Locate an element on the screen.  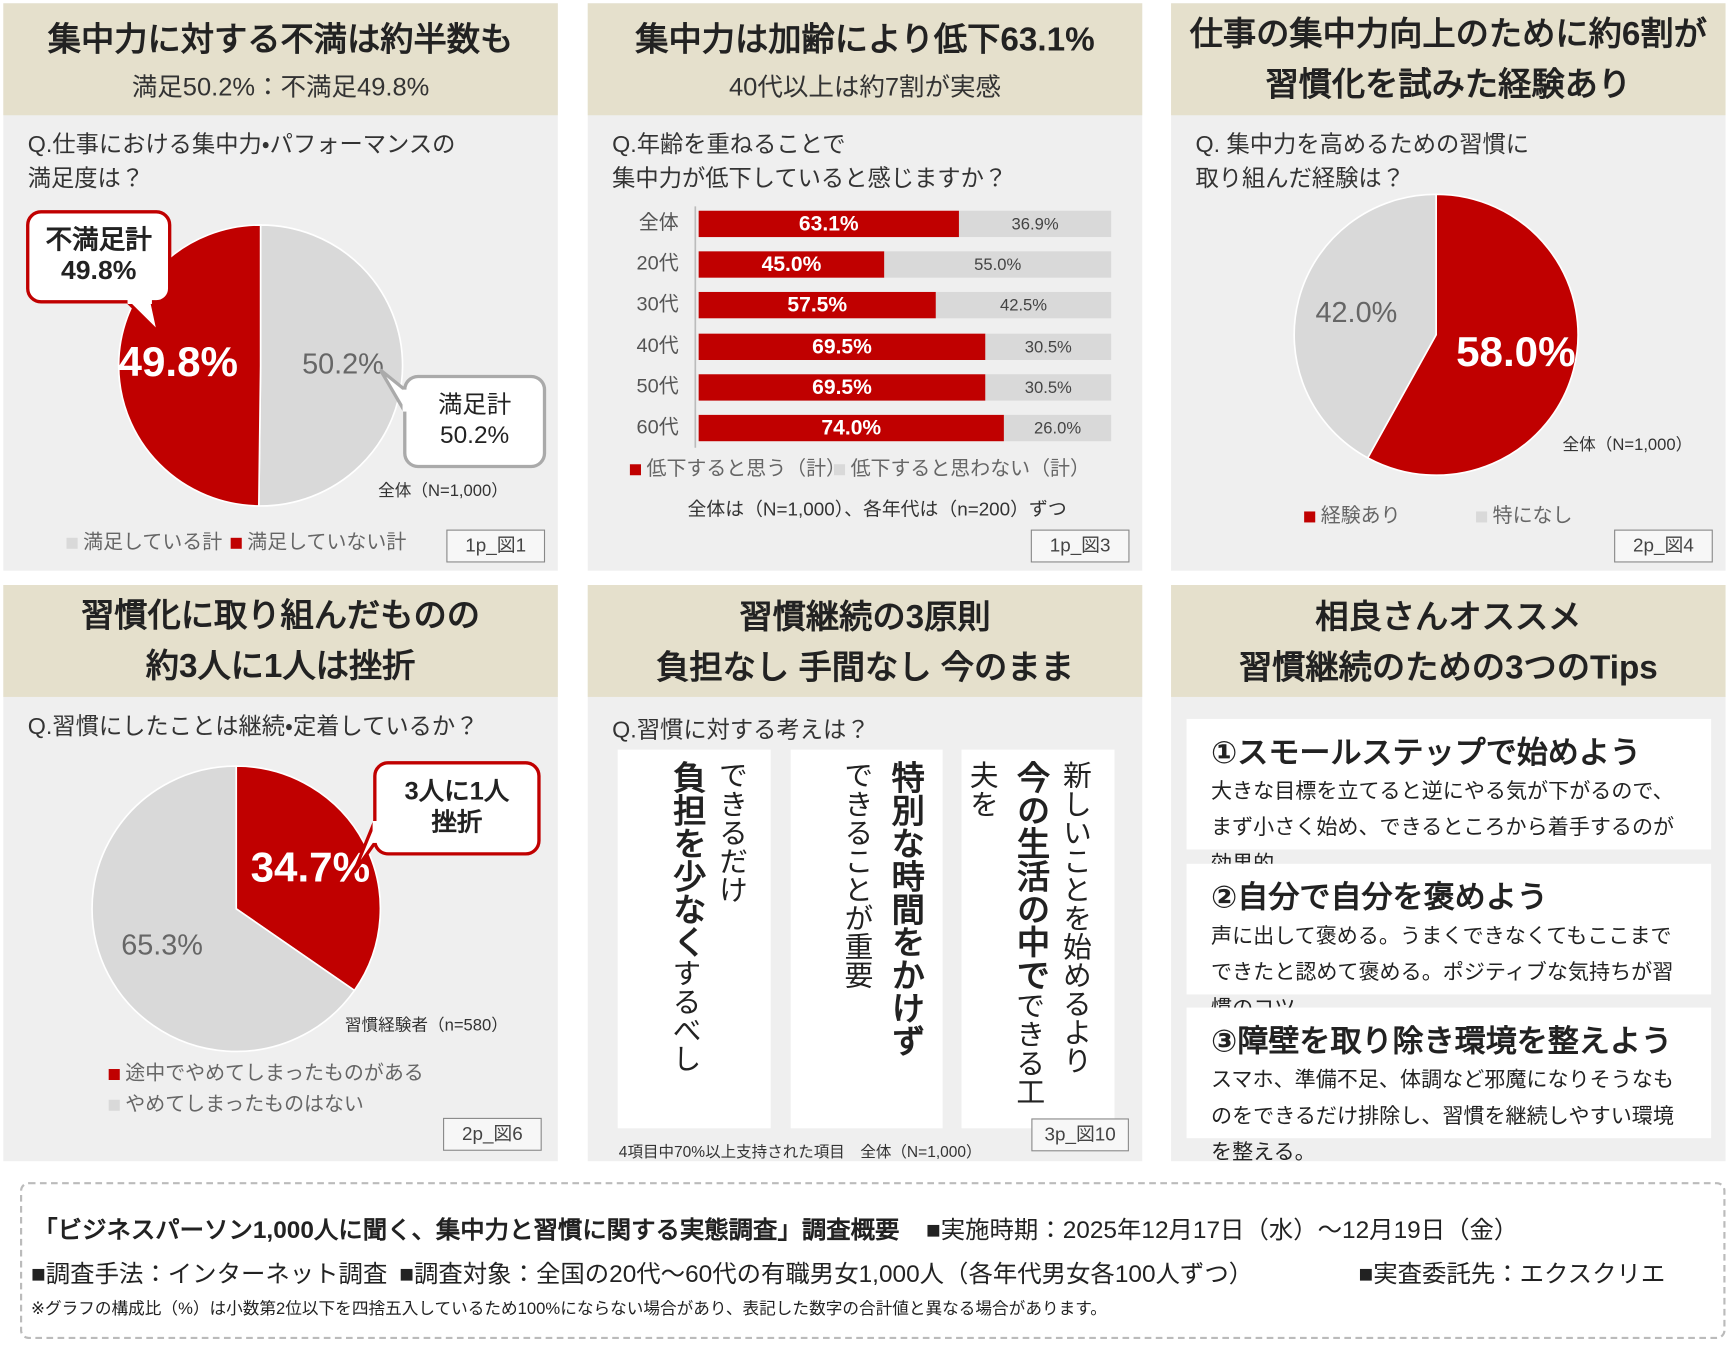
bar-value-label: 55.0% is located at coordinates (997, 264).